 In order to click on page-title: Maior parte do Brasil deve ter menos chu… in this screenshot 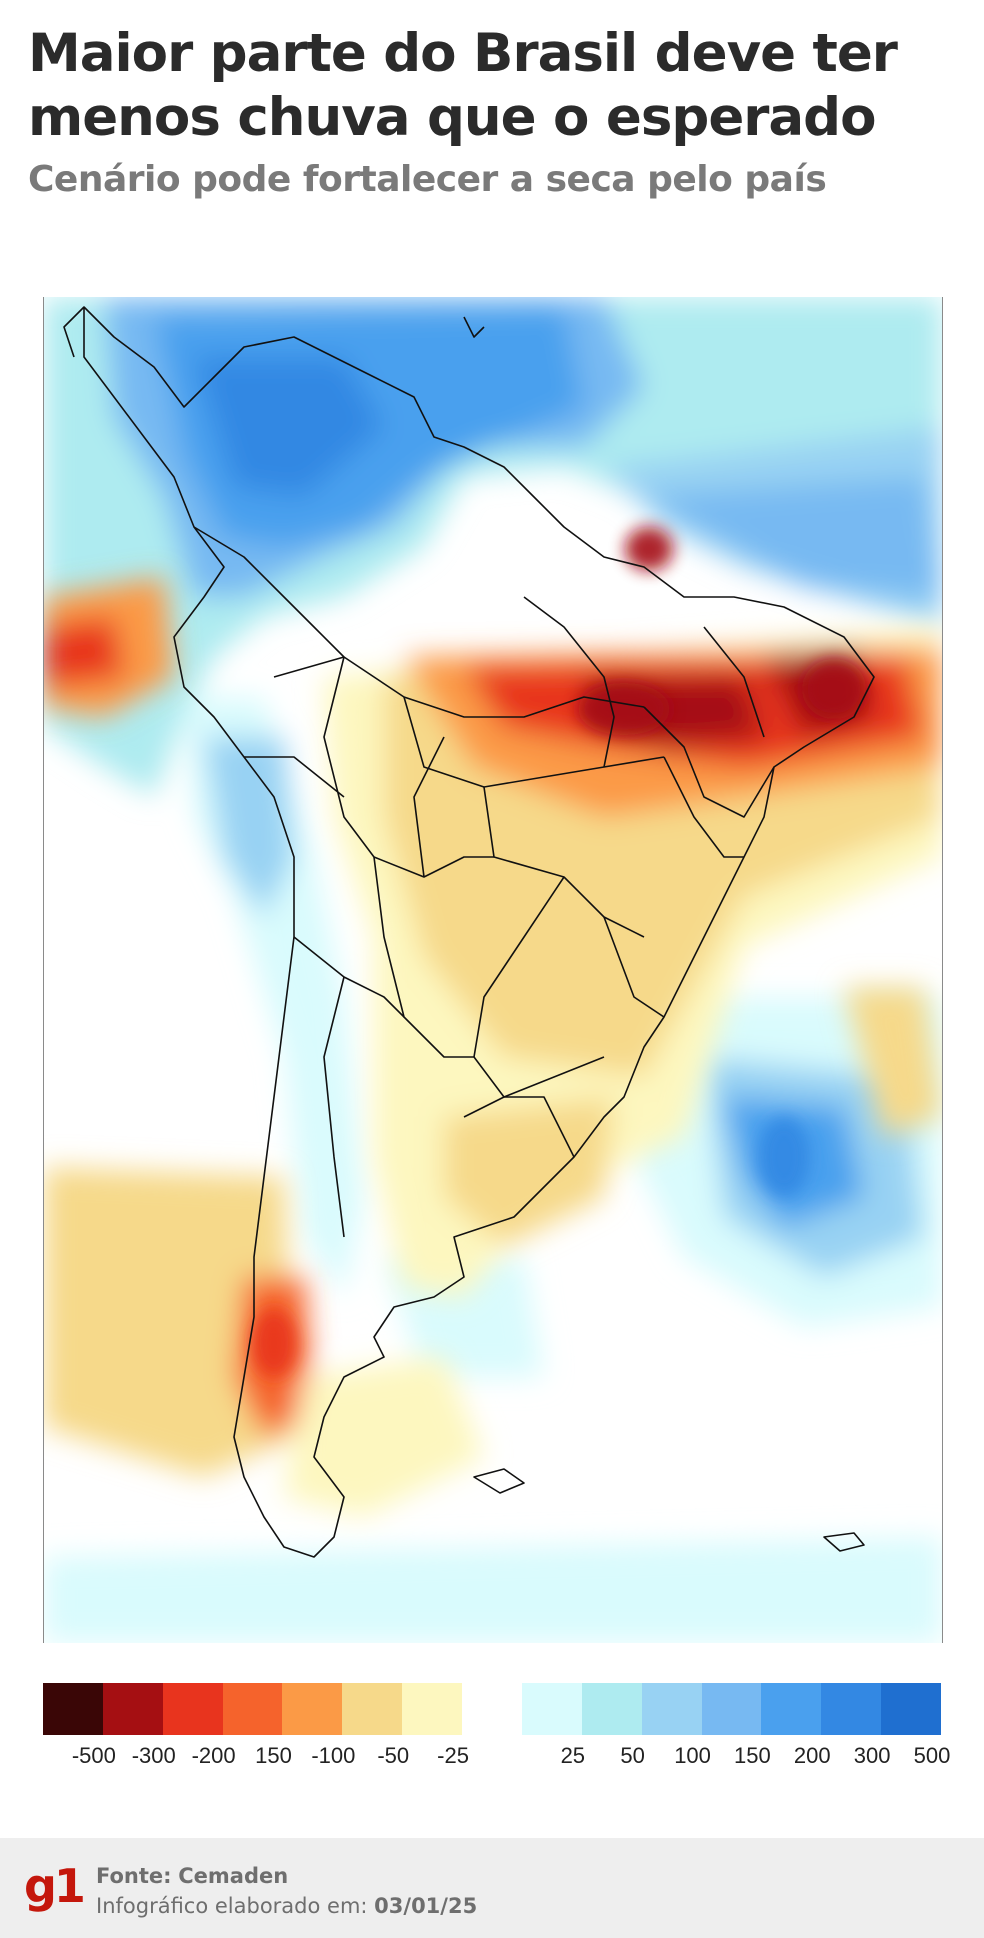, I will do `click(498, 86)`.